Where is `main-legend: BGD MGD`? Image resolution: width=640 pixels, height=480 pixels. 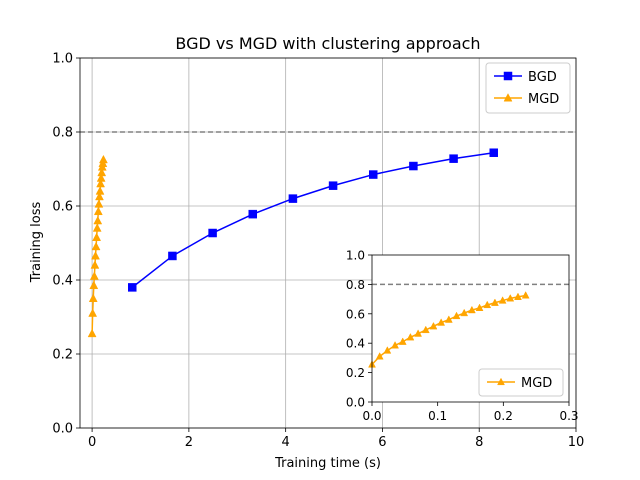
main-legend: BGD MGD is located at coordinates (528, 88).